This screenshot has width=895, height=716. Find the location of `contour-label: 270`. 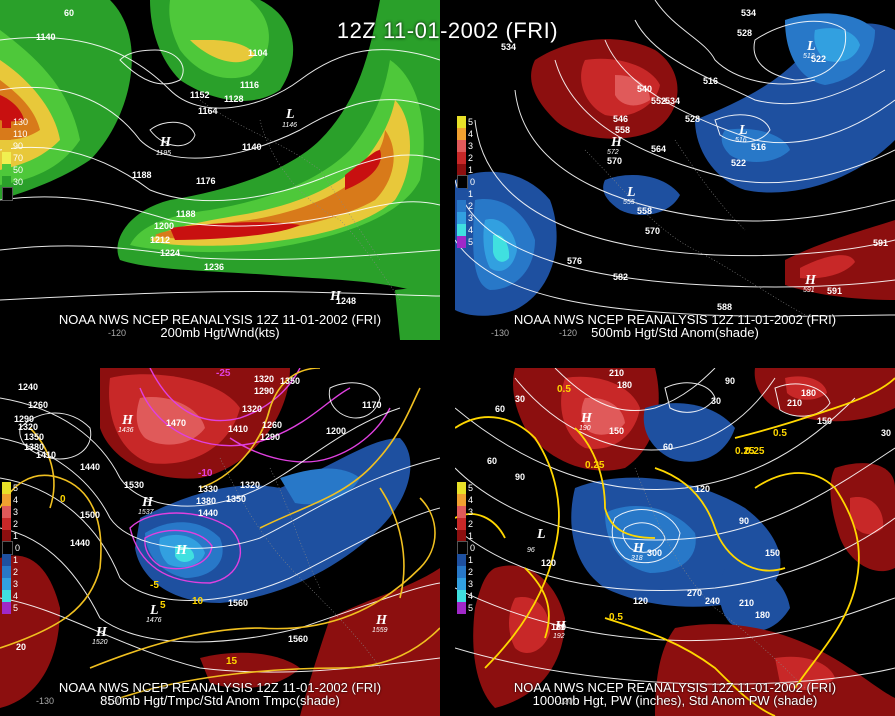

contour-label: 270 is located at coordinates (694, 593).